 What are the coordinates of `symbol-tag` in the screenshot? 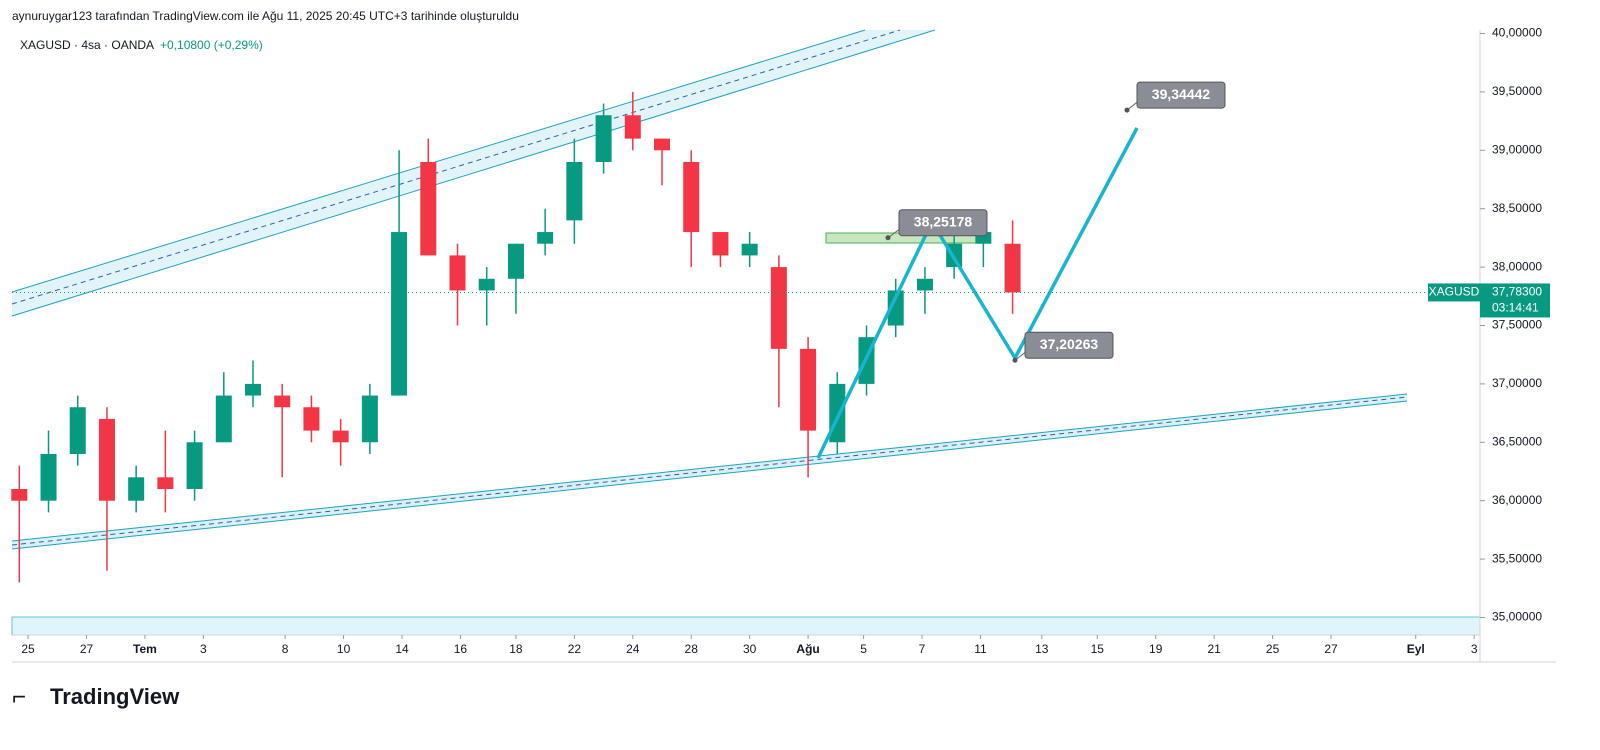 It's located at (1454, 292).